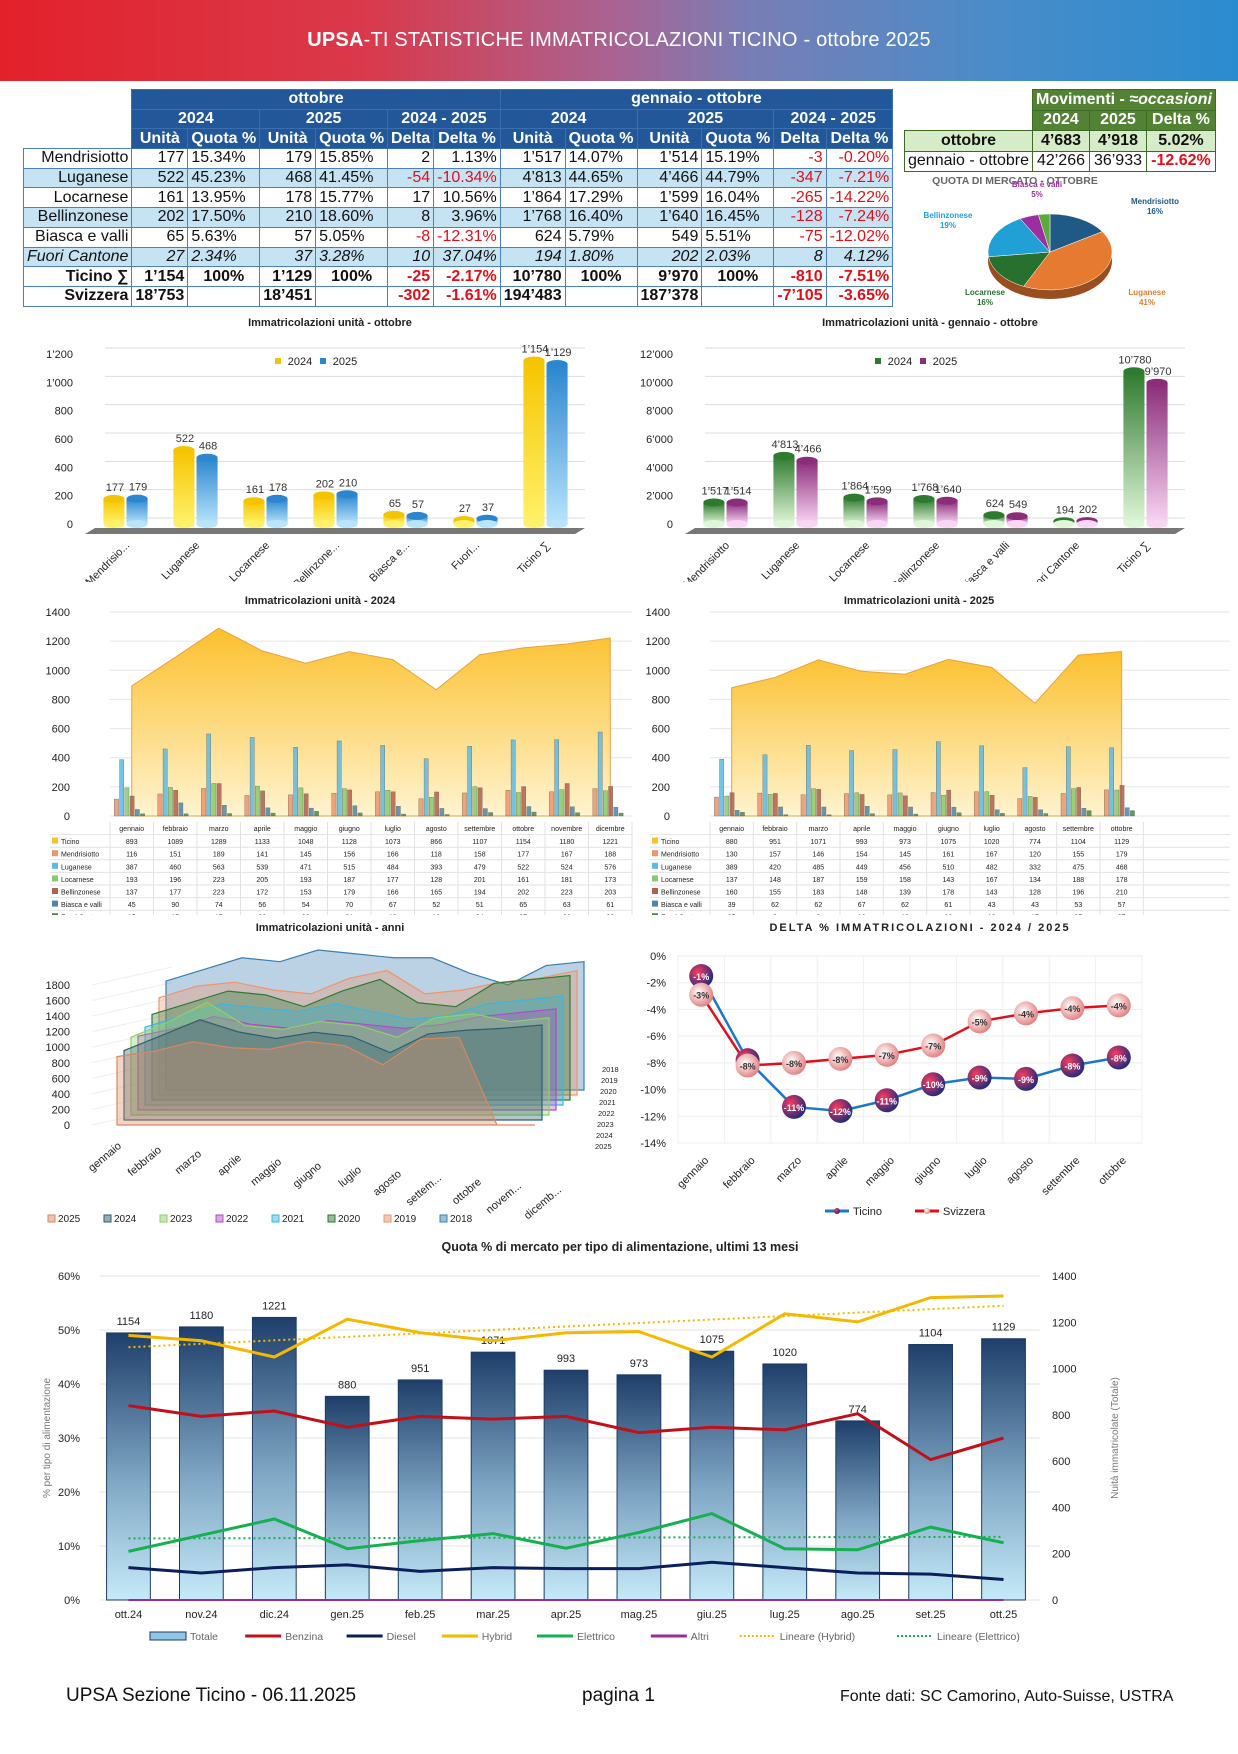  What do you see at coordinates (775, 855) in the screenshot?
I see `table-value: 157` at bounding box center [775, 855].